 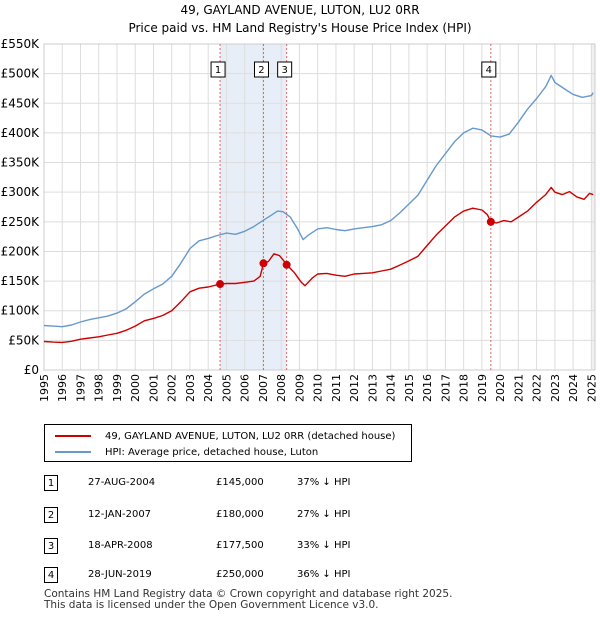 I want to click on x-tick-label: 2010, so click(x=318, y=388).